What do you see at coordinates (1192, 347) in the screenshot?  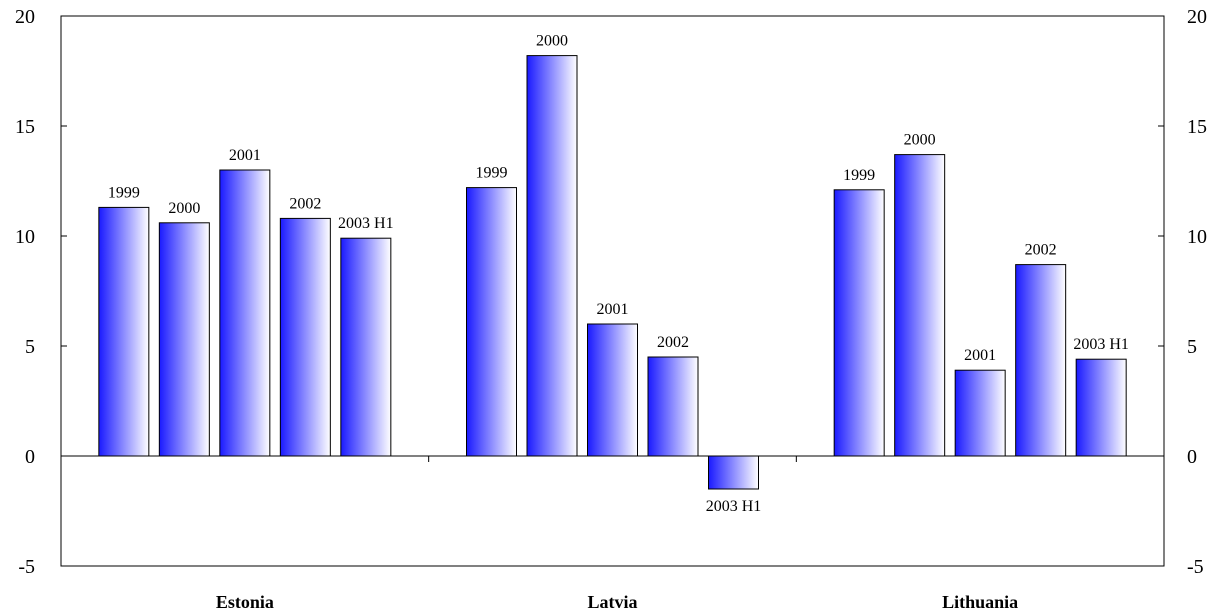 I see `y-tick-label-right: 5` at bounding box center [1192, 347].